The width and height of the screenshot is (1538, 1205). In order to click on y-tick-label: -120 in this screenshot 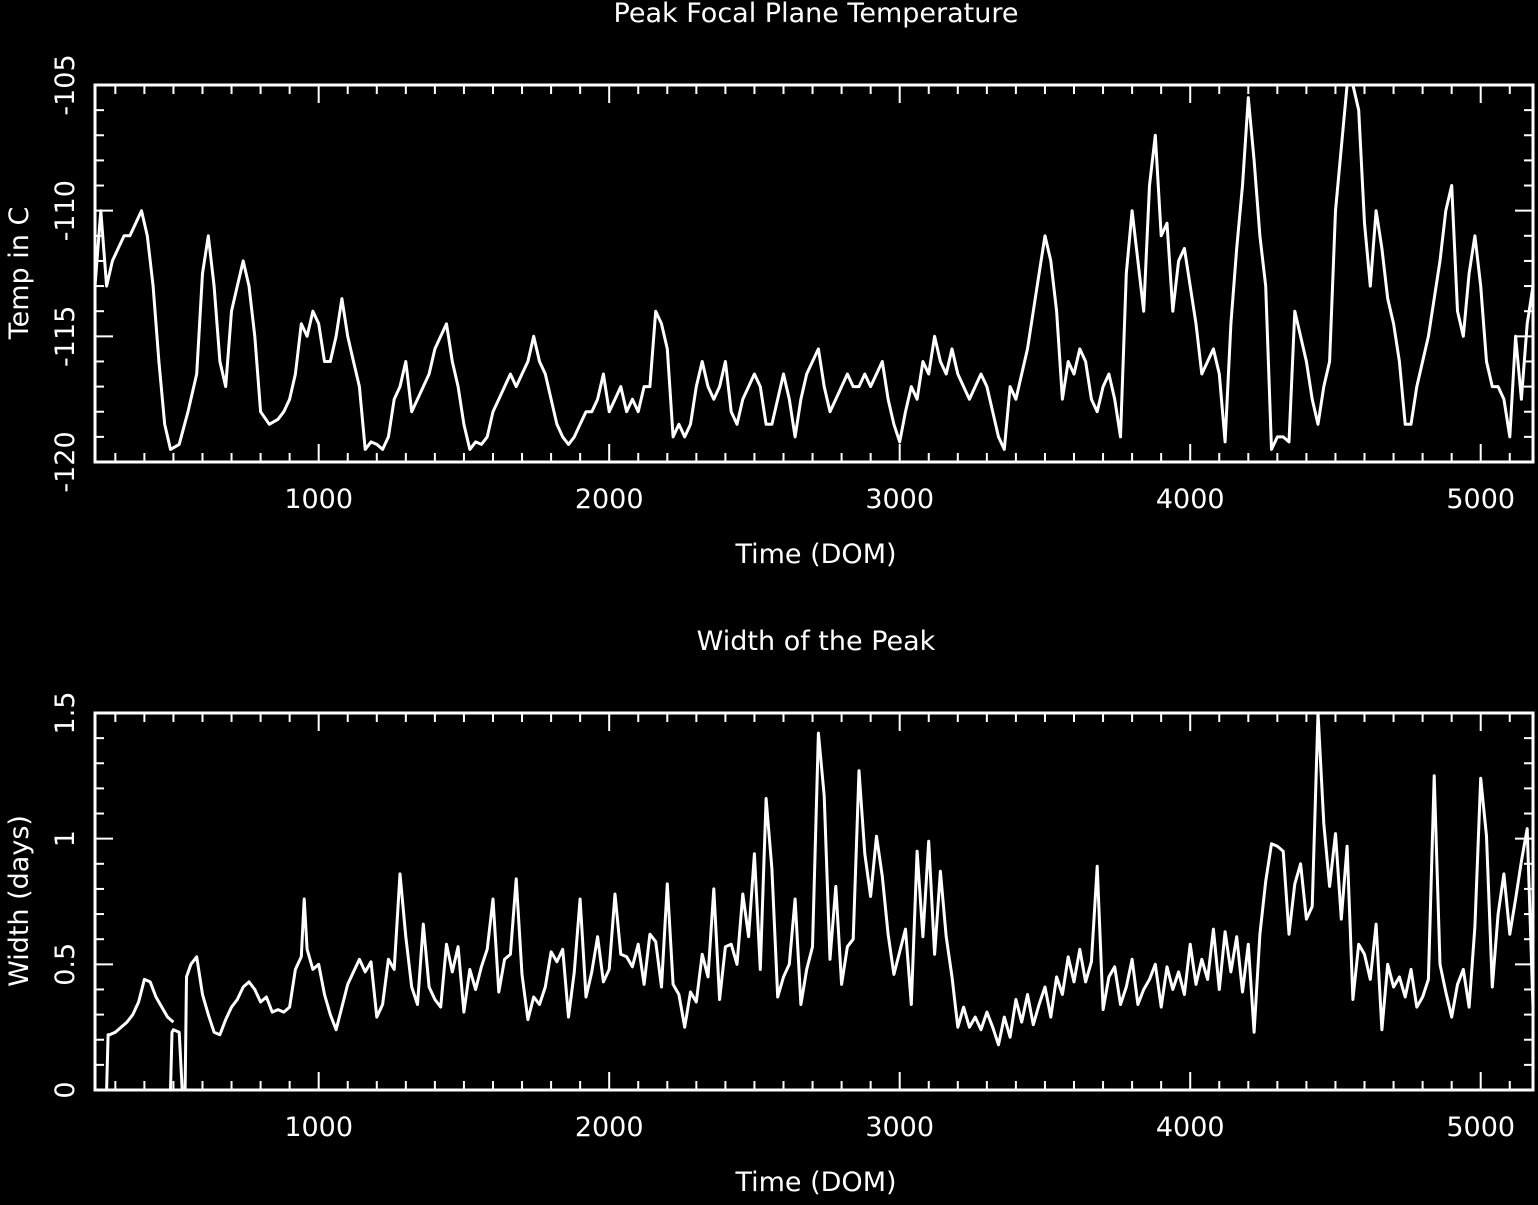, I will do `click(65, 461)`.